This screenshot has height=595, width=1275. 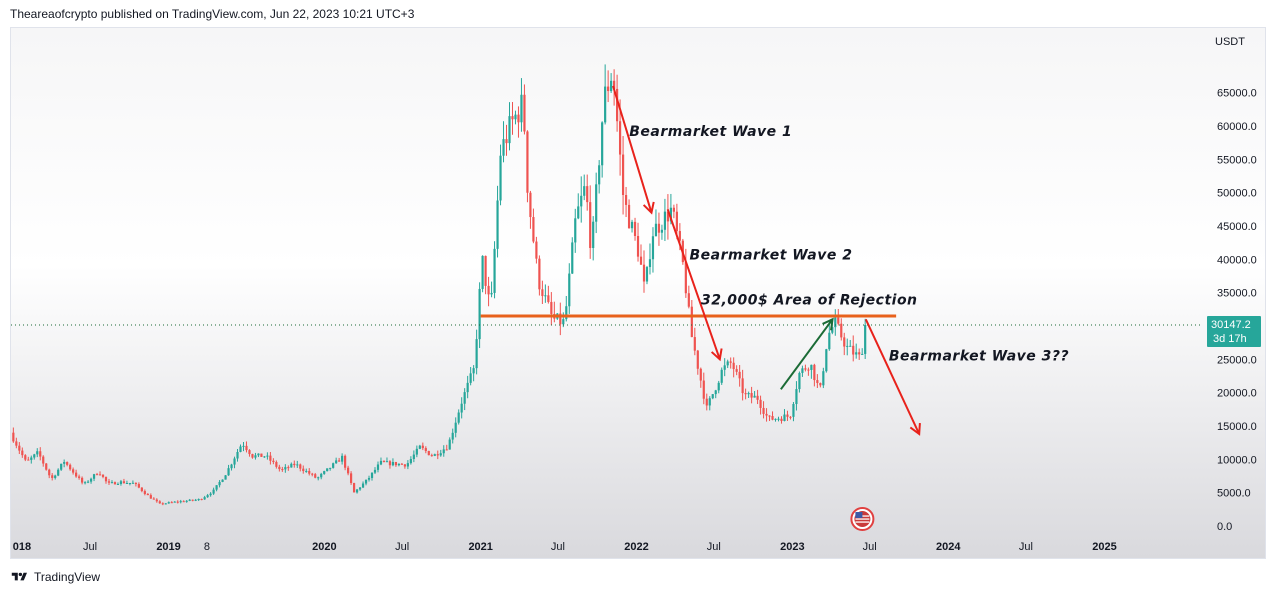 I want to click on current-price-value: 30147.2, so click(x=1231, y=325).